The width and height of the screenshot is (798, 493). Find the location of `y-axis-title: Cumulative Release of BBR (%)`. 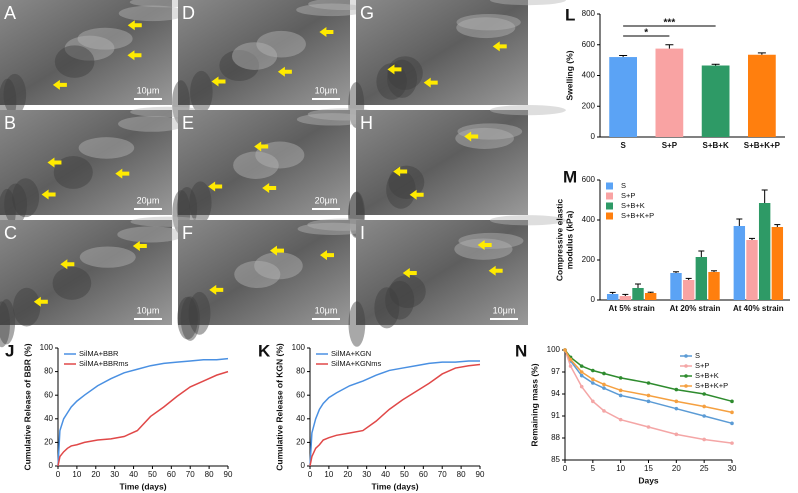

y-axis-title: Cumulative Release of BBR (%) is located at coordinates (27, 406).